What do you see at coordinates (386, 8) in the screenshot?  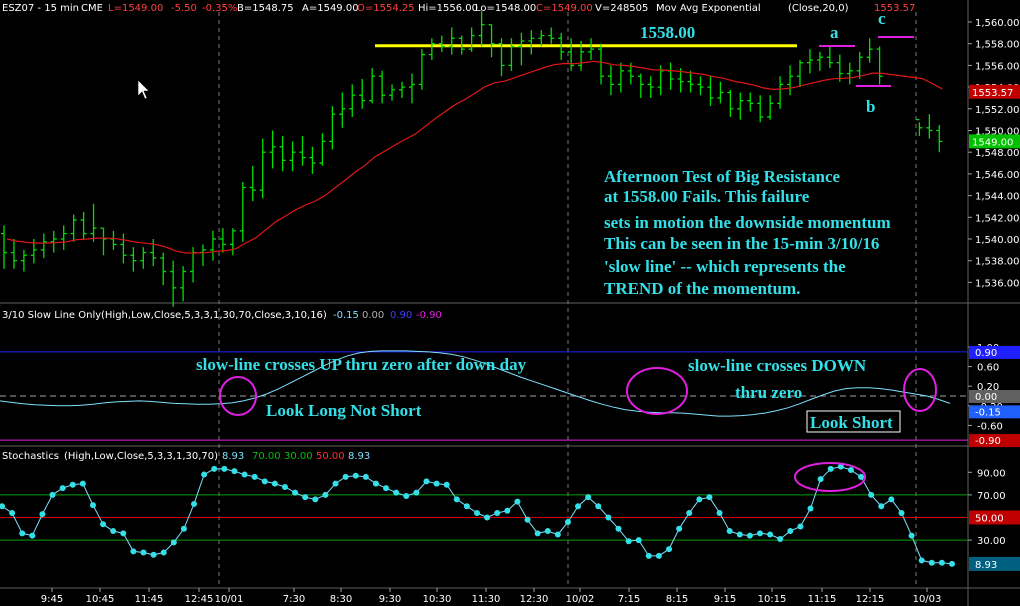 I see `open-price: O=1554.25` at bounding box center [386, 8].